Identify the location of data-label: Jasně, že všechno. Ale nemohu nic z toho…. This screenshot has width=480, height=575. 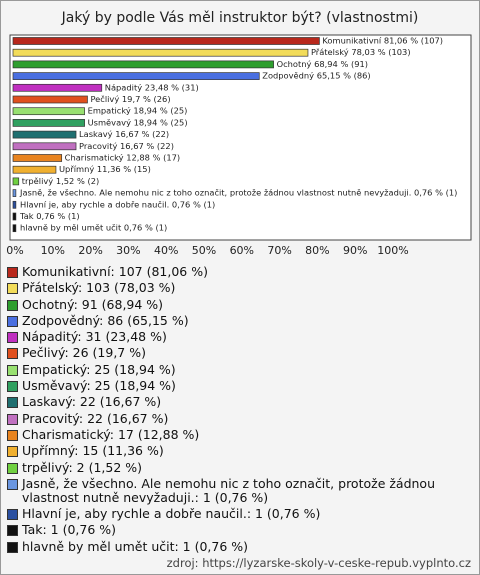
(238, 193).